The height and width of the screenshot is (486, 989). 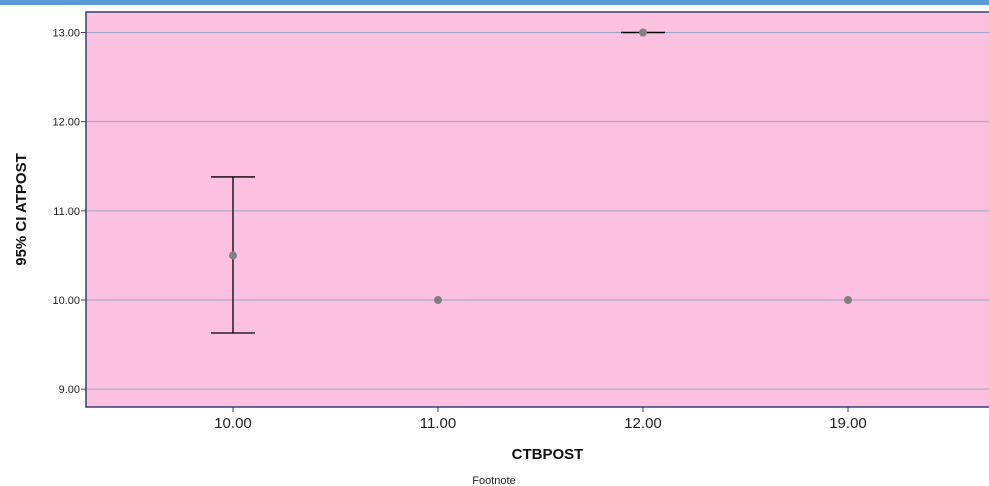 What do you see at coordinates (643, 423) in the screenshot?
I see `x-tick-label: 12.00` at bounding box center [643, 423].